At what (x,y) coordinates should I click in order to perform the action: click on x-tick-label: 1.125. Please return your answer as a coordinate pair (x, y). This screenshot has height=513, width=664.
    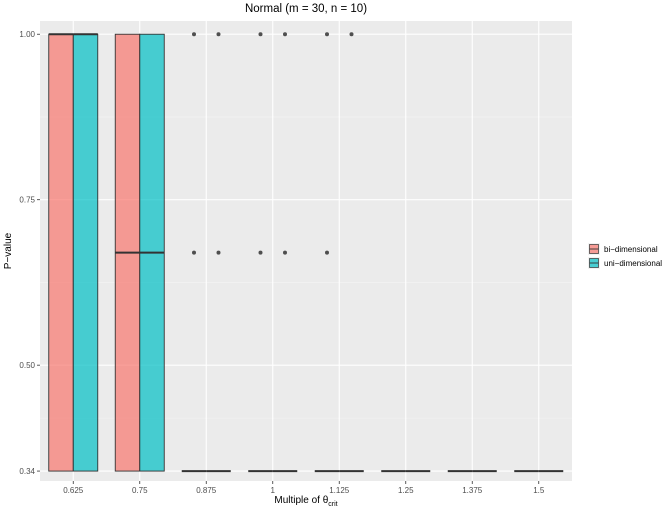
    Looking at the image, I should click on (339, 490).